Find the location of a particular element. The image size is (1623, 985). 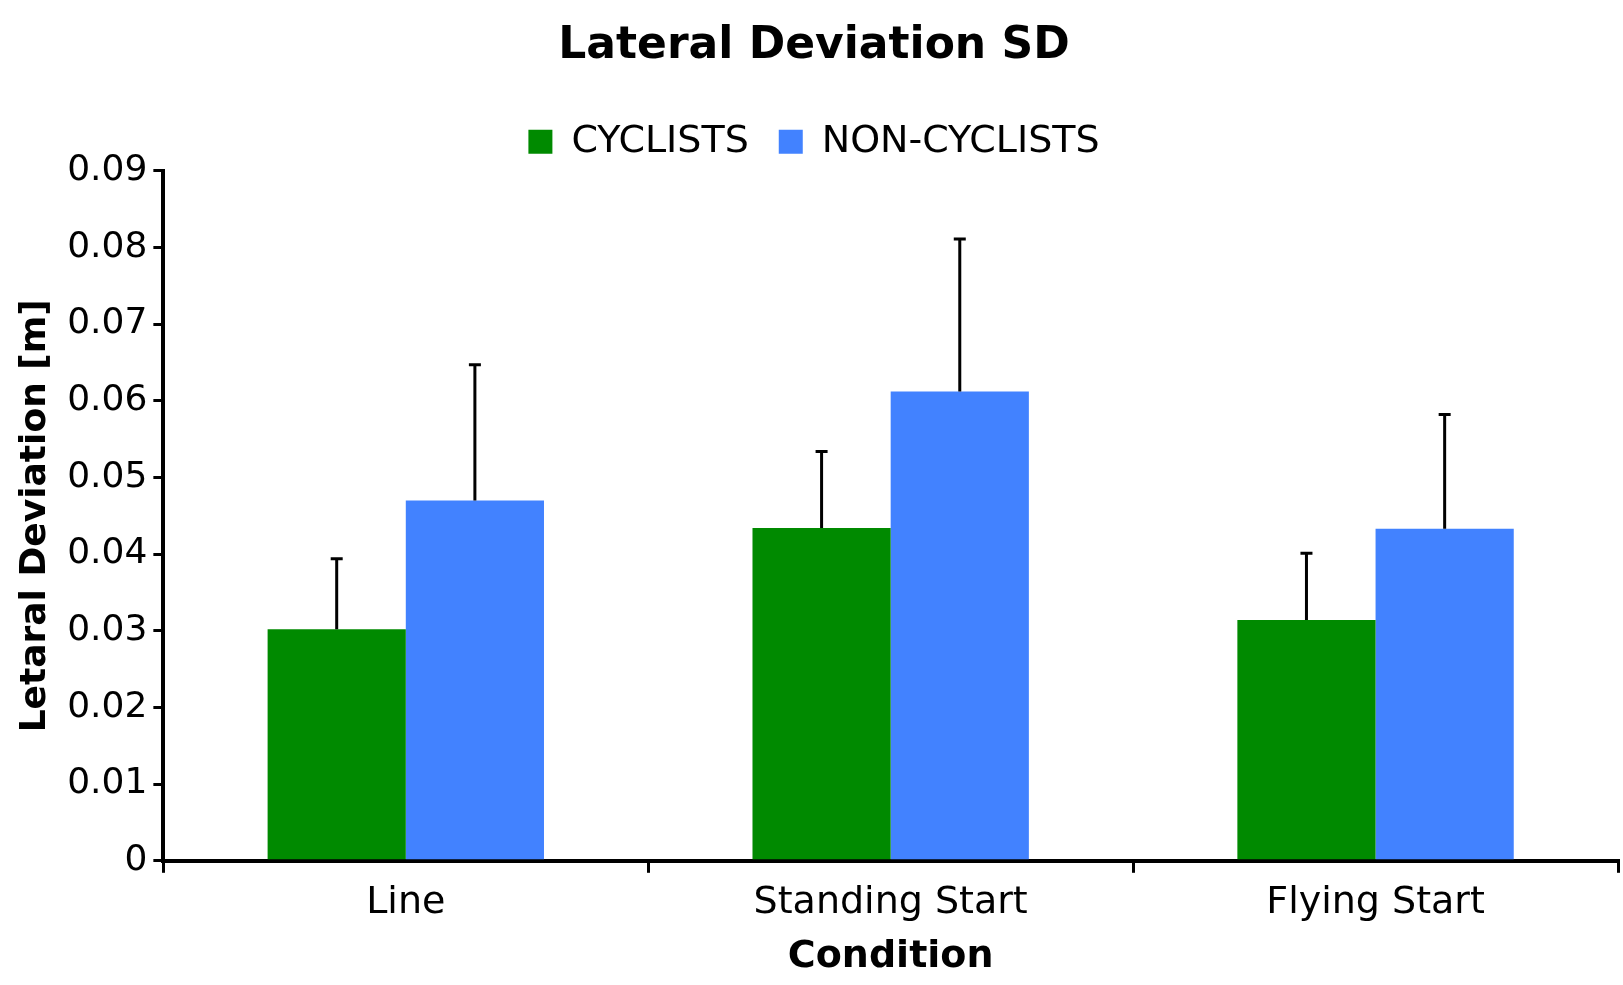

legend-label: NON-CYCLISTS is located at coordinates (960, 138).